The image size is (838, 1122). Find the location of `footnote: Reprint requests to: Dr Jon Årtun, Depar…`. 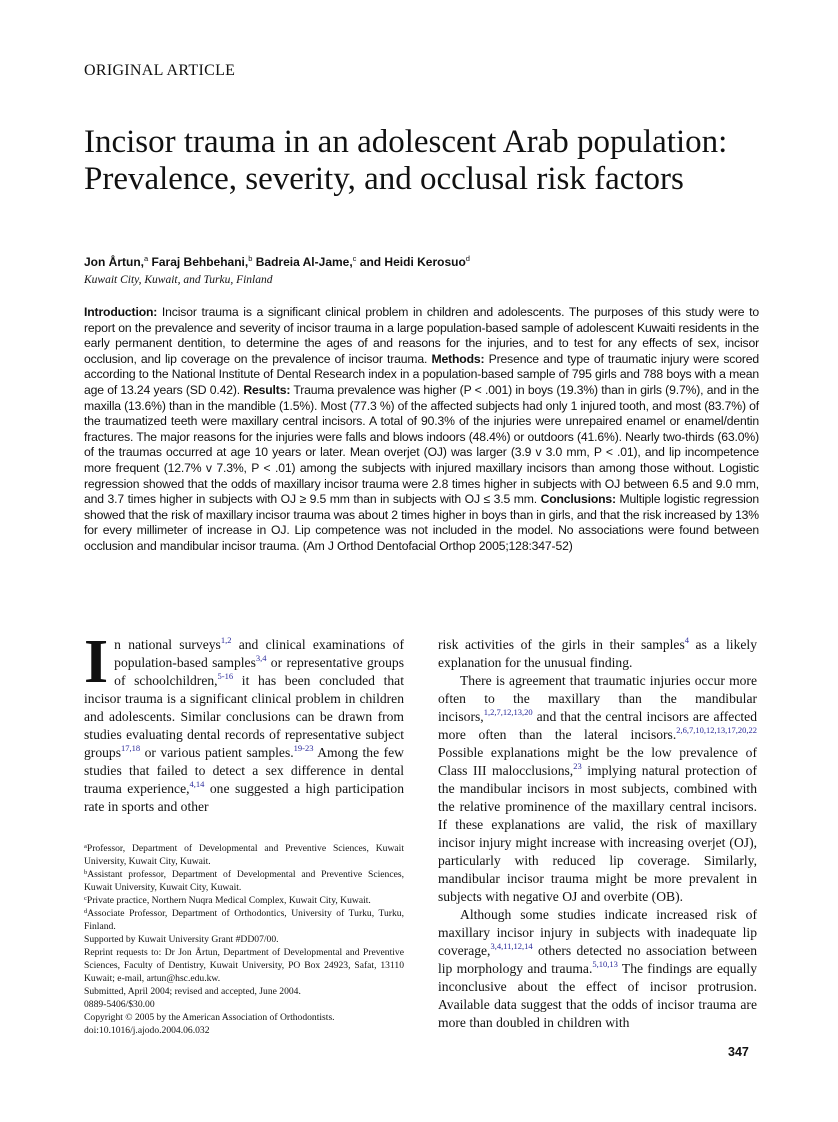

footnote: Reprint requests to: Dr Jon Årtun, Depar… is located at coordinates (244, 965).